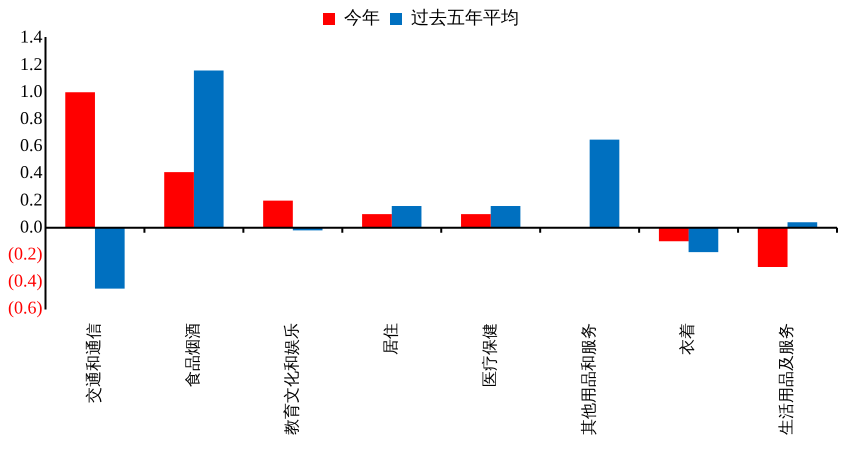  What do you see at coordinates (489, 355) in the screenshot?
I see `x-tick-label: 医疗保健` at bounding box center [489, 355].